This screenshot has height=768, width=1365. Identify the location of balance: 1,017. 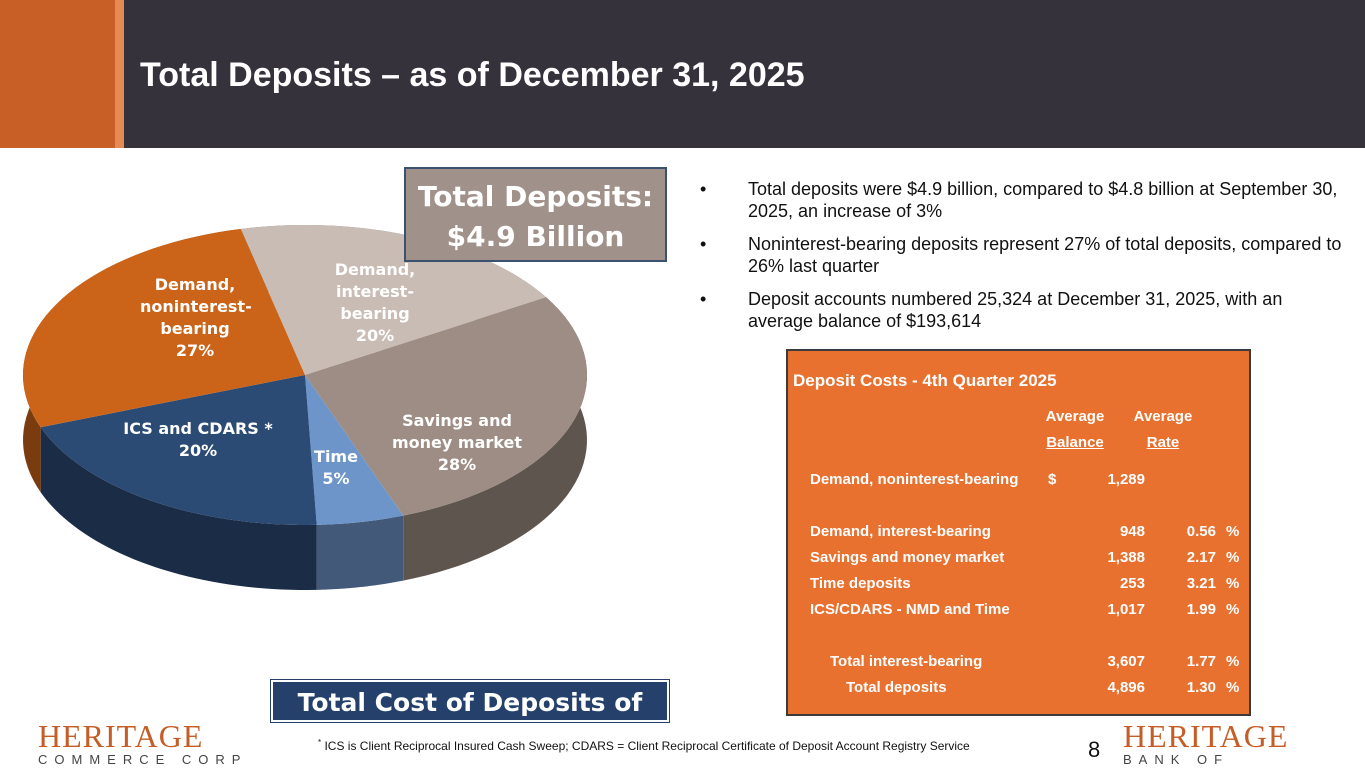
(1126, 609).